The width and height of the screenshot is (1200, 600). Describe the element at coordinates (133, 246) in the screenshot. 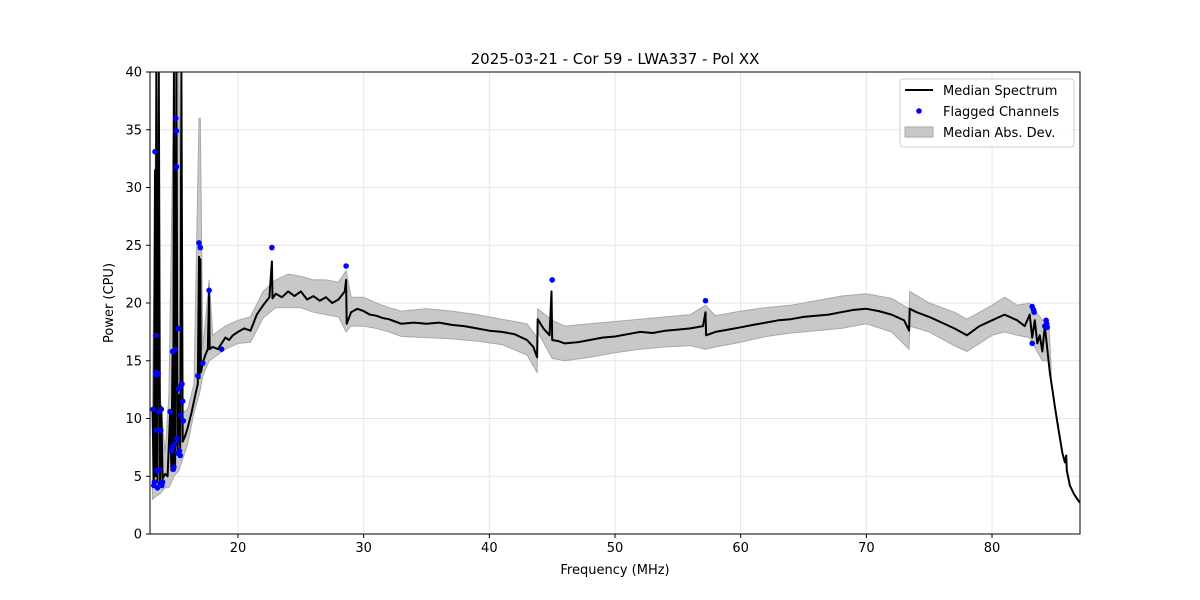

I see `y-tick-label: 25` at that location.